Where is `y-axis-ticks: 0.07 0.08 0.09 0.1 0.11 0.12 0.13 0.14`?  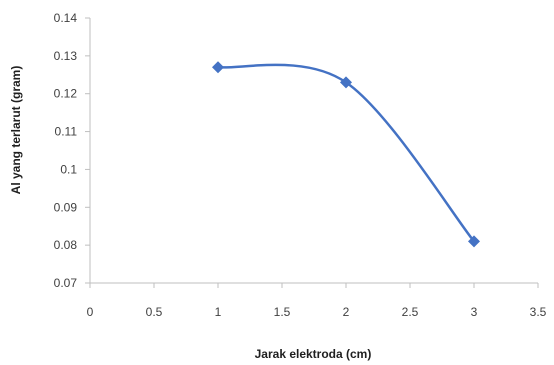 y-axis-ticks: 0.07 0.08 0.09 0.1 0.11 0.12 0.13 0.14 is located at coordinates (72, 150).